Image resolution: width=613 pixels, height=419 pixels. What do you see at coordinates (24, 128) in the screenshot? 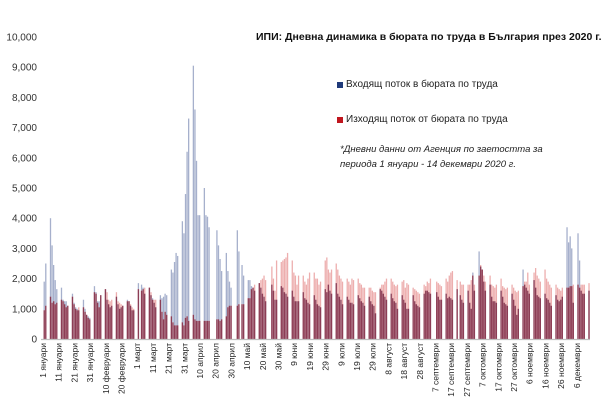
I see `y-tick-label: 7,000` at bounding box center [24, 128].